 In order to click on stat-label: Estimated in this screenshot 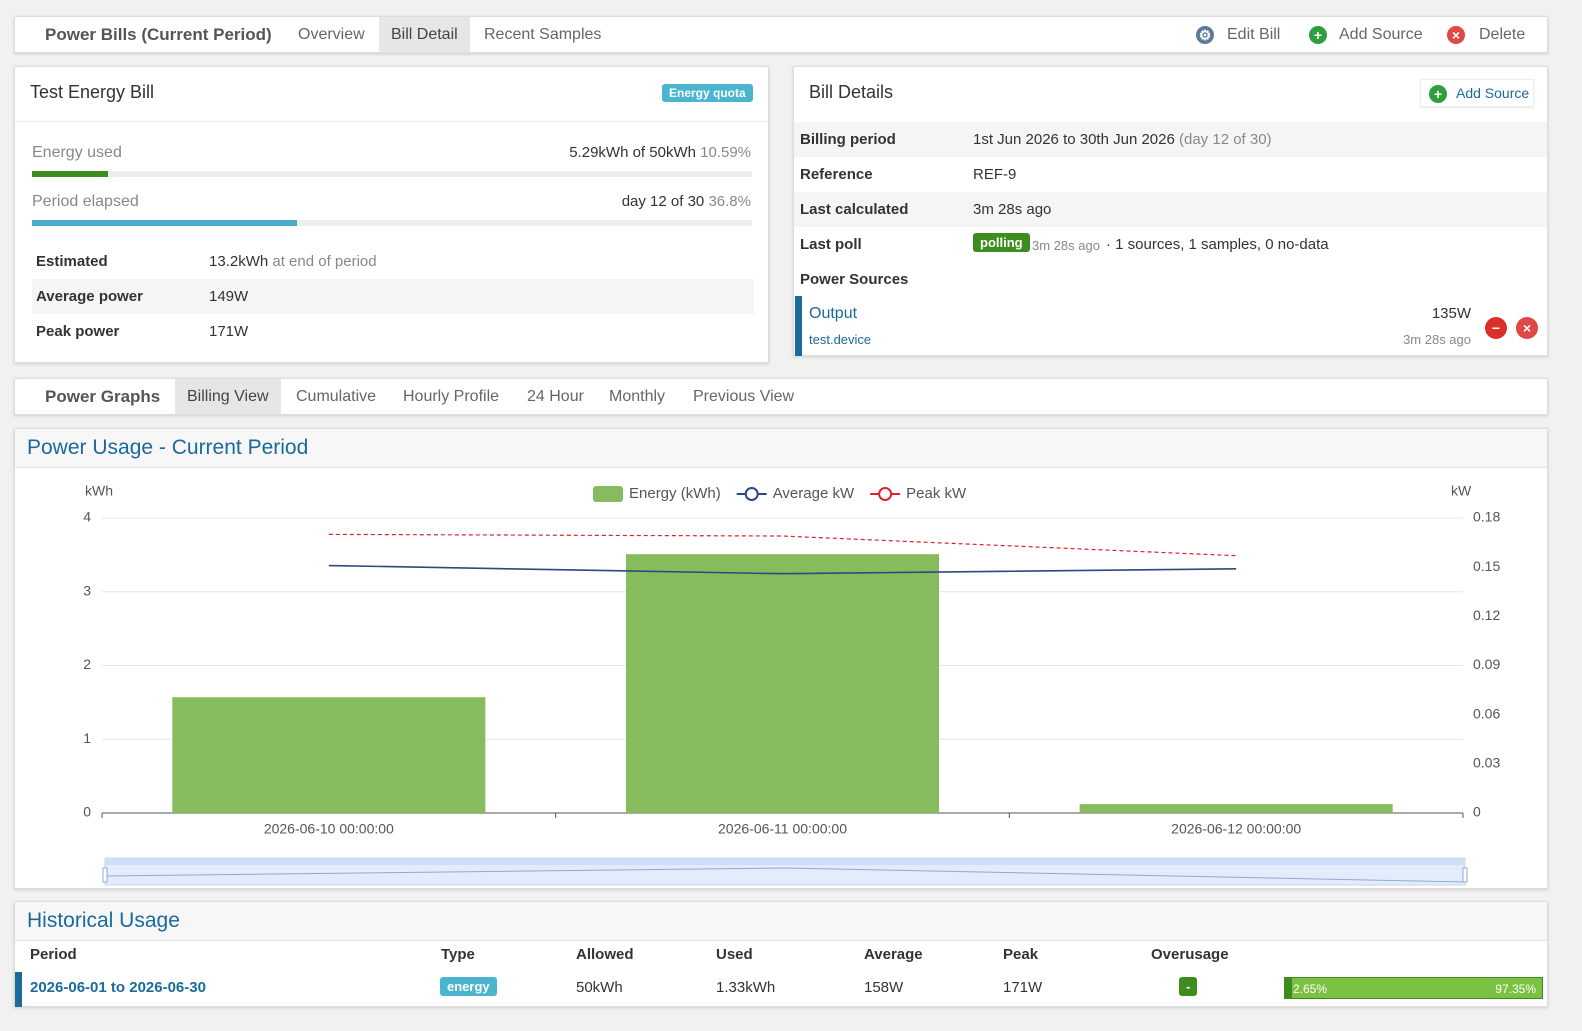, I will do `click(72, 261)`.